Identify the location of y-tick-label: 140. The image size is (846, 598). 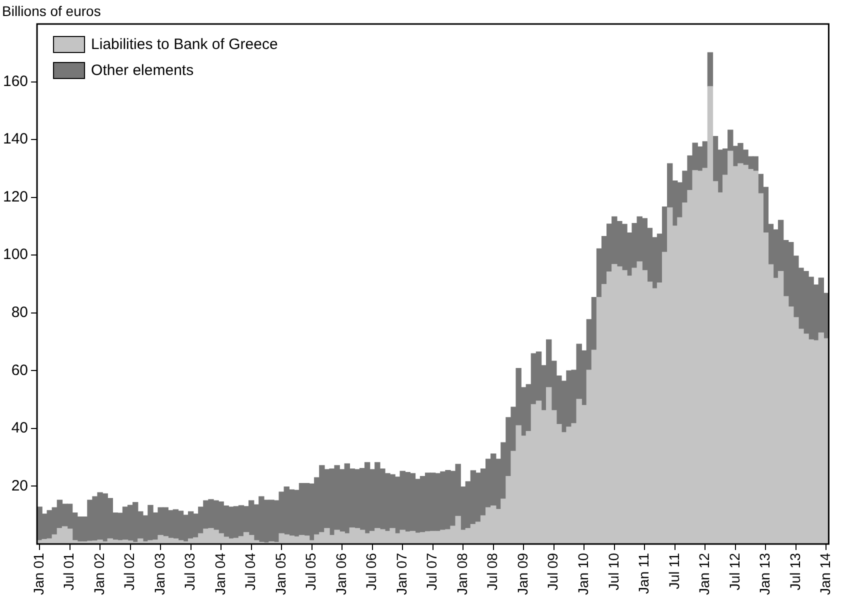
(15, 139).